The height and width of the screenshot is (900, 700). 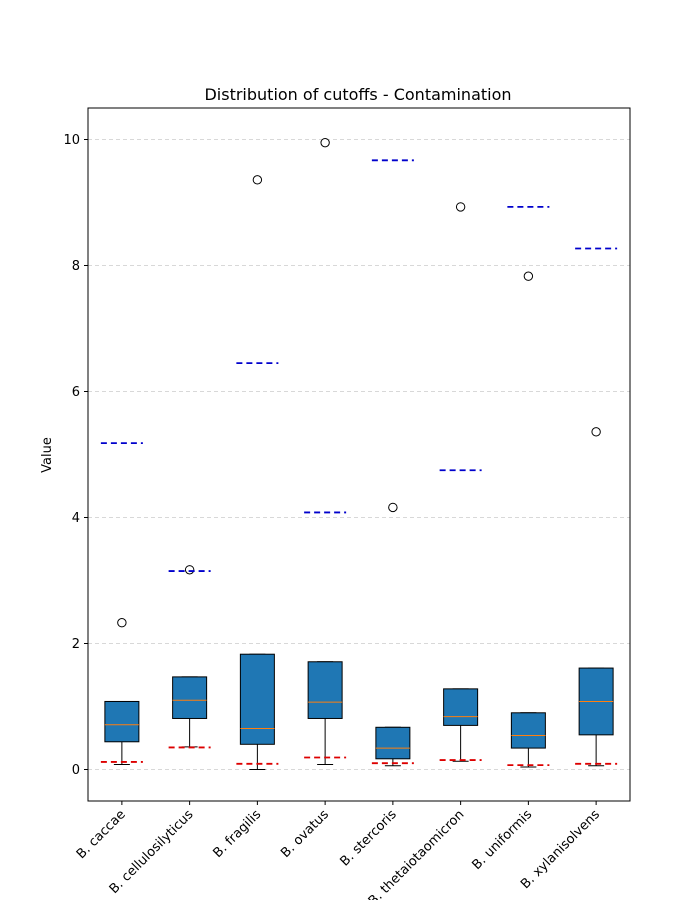 I want to click on y-tick-label: 6, so click(x=76, y=392).